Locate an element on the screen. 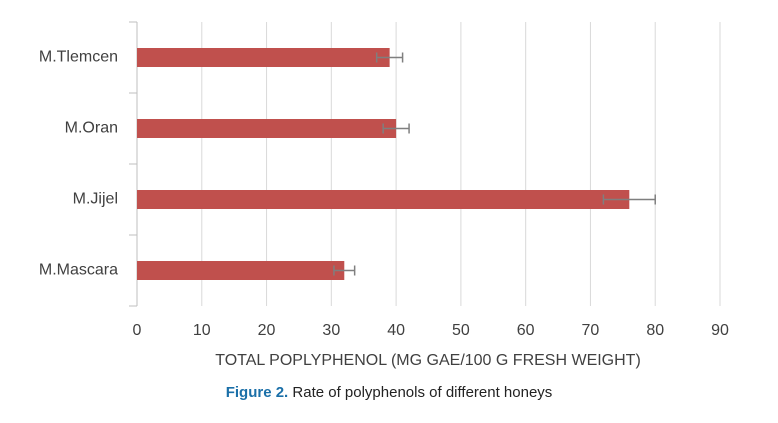  y-tick-label: M.Tlemcen is located at coordinates (78, 57).